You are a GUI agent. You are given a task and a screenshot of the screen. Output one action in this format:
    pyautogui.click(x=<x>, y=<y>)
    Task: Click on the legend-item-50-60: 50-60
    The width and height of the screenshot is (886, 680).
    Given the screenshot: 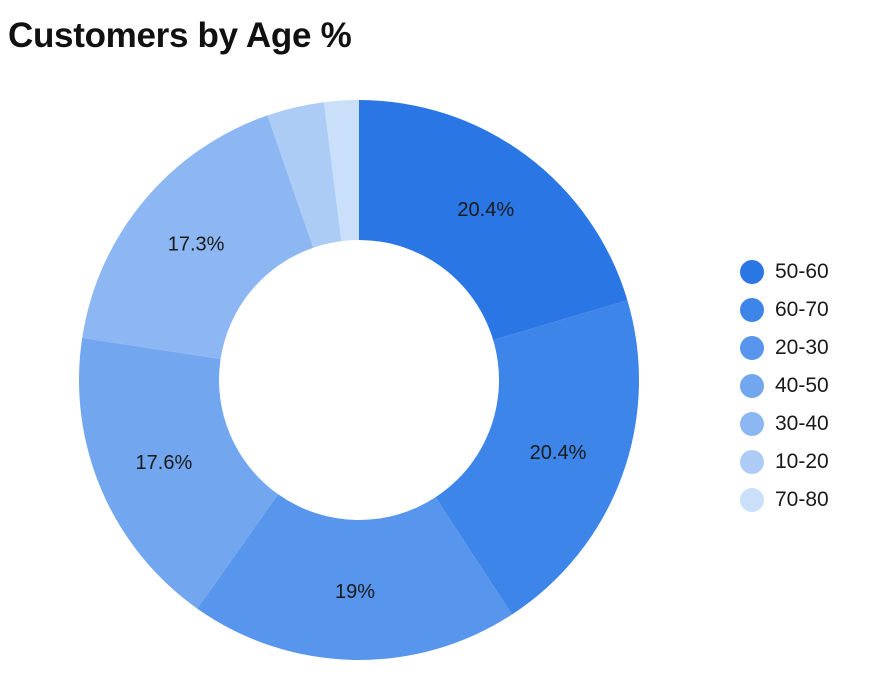 What is the action you would take?
    pyautogui.click(x=805, y=272)
    